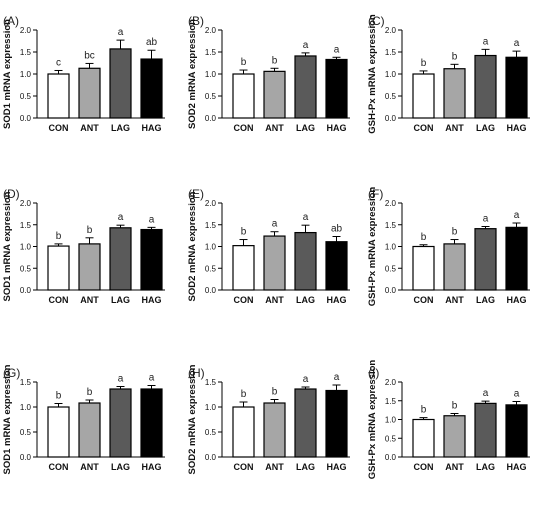 The width and height of the screenshot is (550, 526). I want to click on panel-2-xtick-label-2: LAG, so click(485, 128).